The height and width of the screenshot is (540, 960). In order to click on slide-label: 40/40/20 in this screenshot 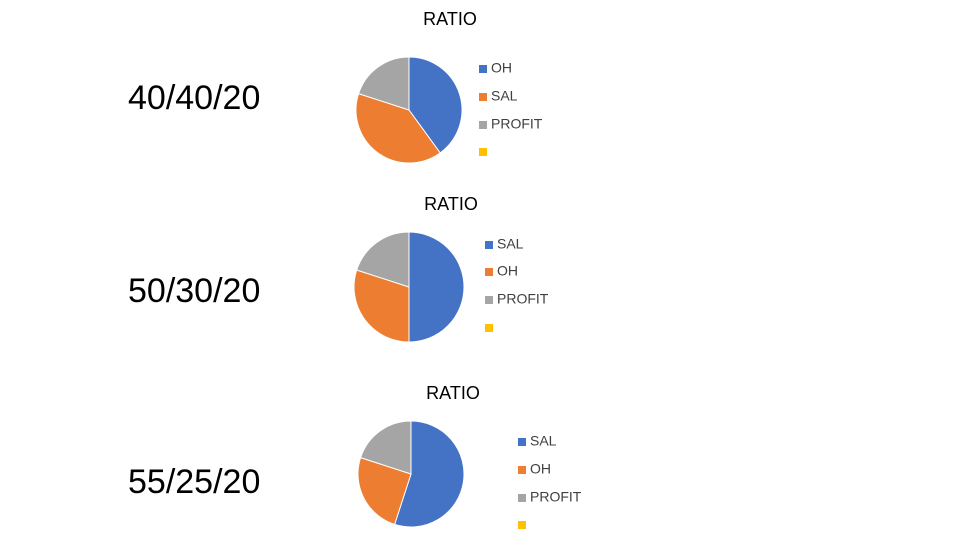, I will do `click(194, 98)`.